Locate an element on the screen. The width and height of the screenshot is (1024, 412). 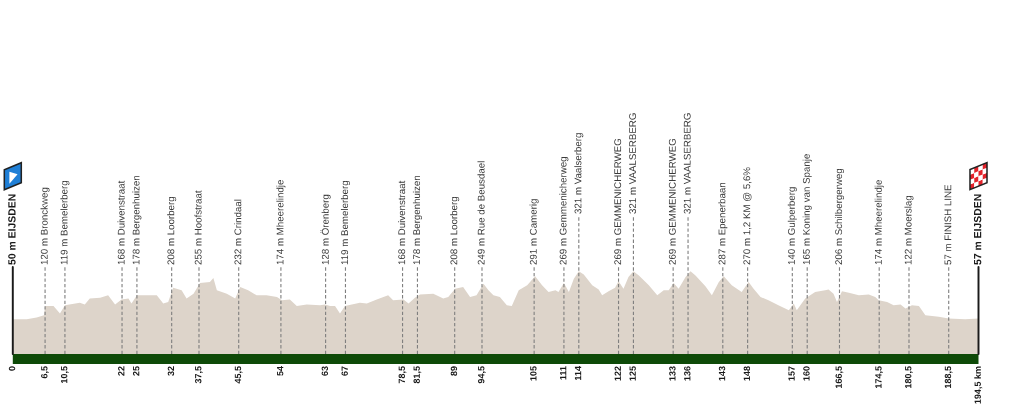
ref-line-label: 140 m Gulperberg is located at coordinates (792, 226).